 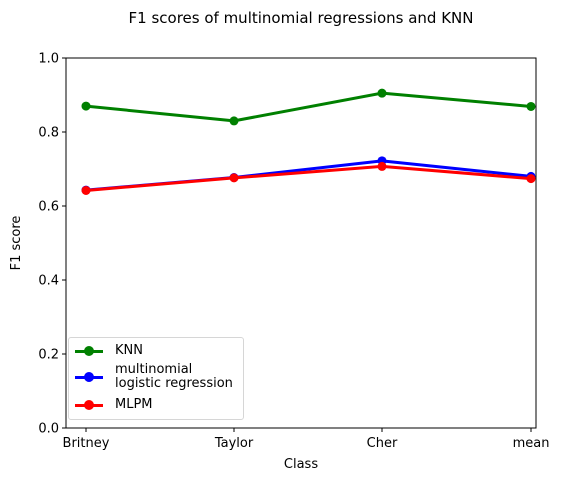 I want to click on y-tick-label: 0.6, so click(x=48, y=207).